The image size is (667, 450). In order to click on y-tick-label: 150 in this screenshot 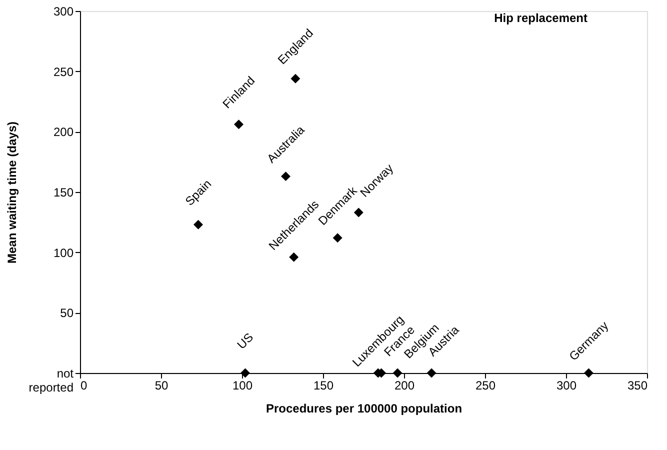, I will do `click(63, 193)`.